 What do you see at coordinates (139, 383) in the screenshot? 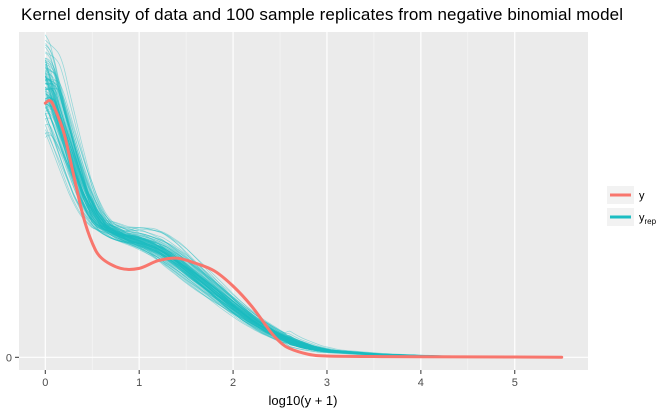
I see `x-tick-label: 1` at bounding box center [139, 383].